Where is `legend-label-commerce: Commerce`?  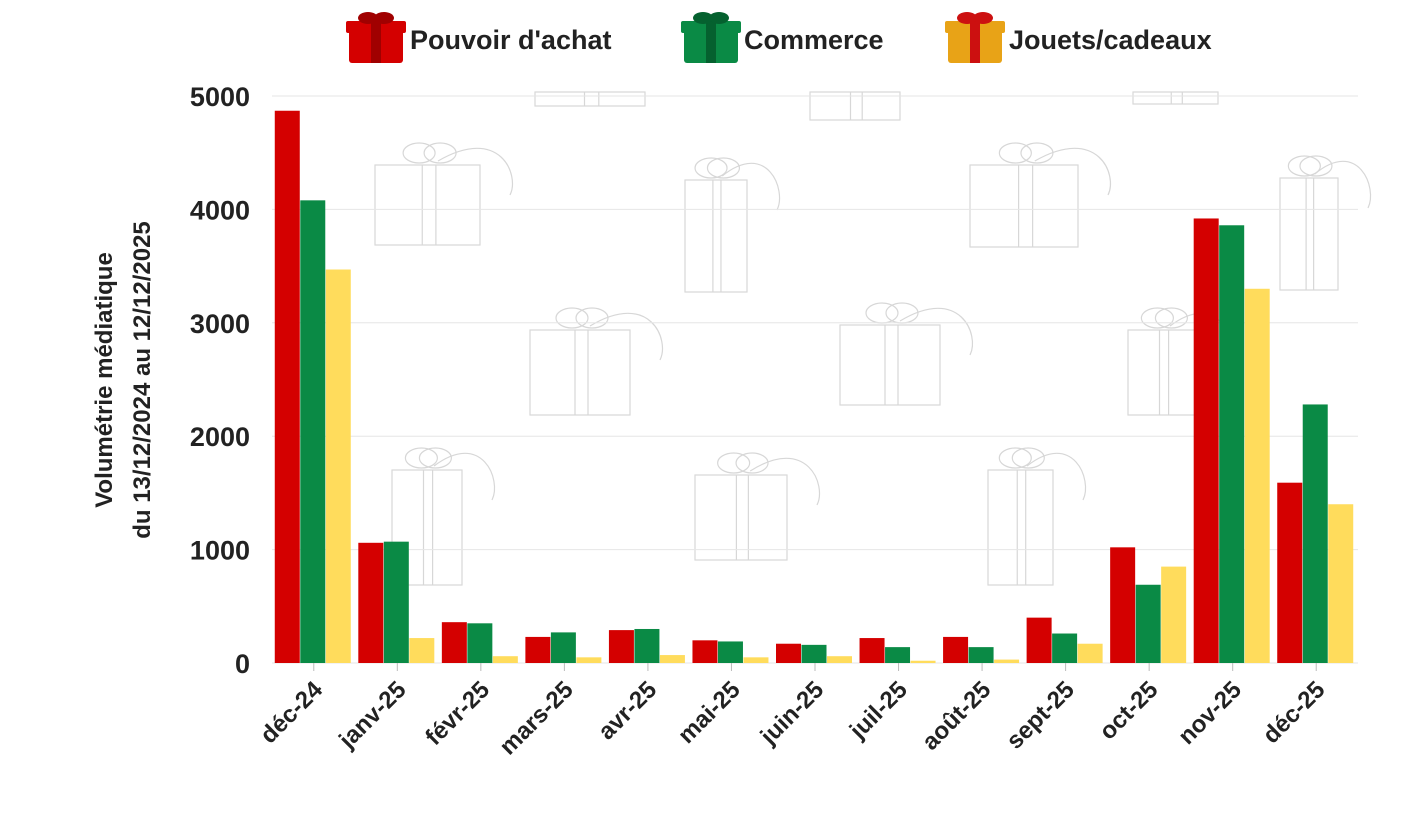
legend-label-commerce: Commerce is located at coordinates (814, 40).